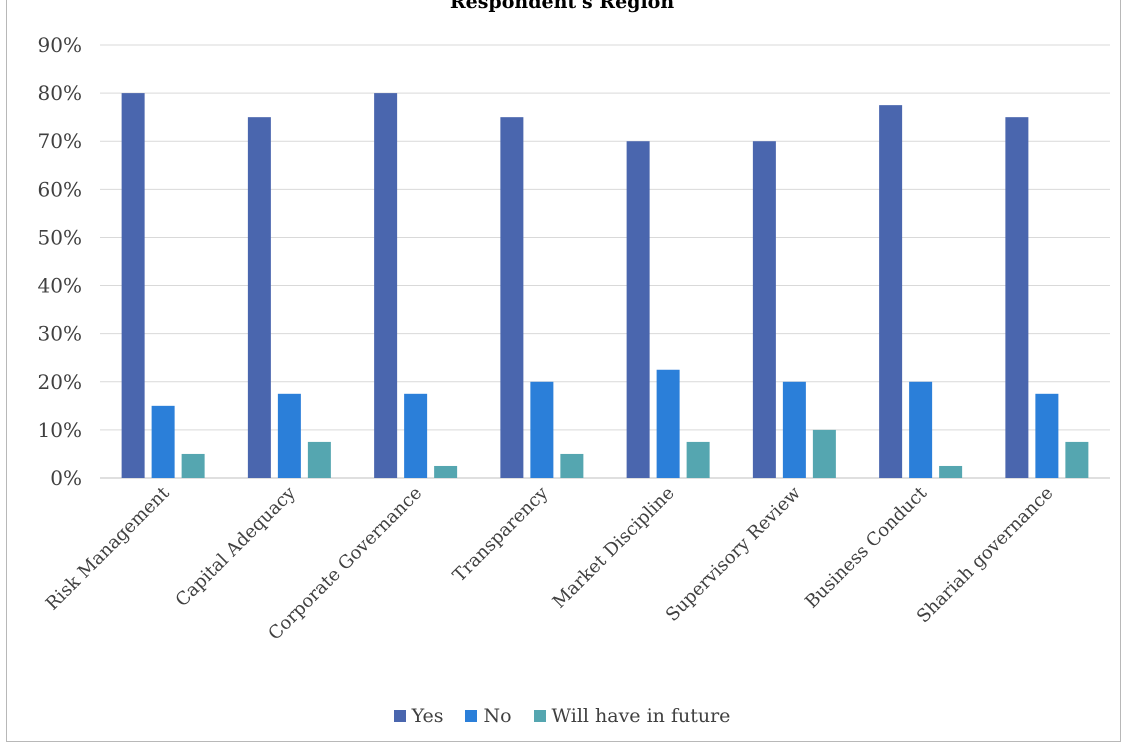 This screenshot has height=745, width=1124. What do you see at coordinates (60, 286) in the screenshot?
I see `y-tick-label: 40%` at bounding box center [60, 286].